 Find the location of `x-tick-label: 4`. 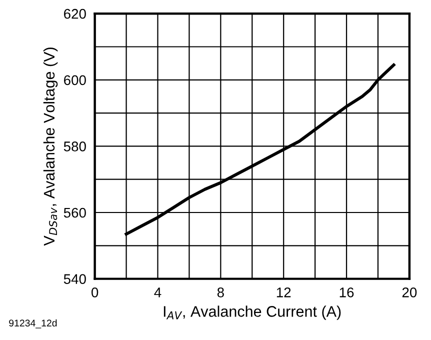

x-tick-label: 4 is located at coordinates (158, 293).